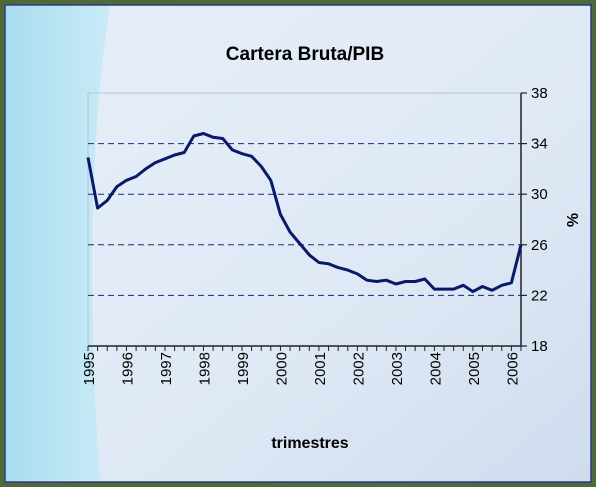 The image size is (596, 492). Describe the element at coordinates (539, 194) in the screenshot. I see `y-tick-label: 30` at that location.